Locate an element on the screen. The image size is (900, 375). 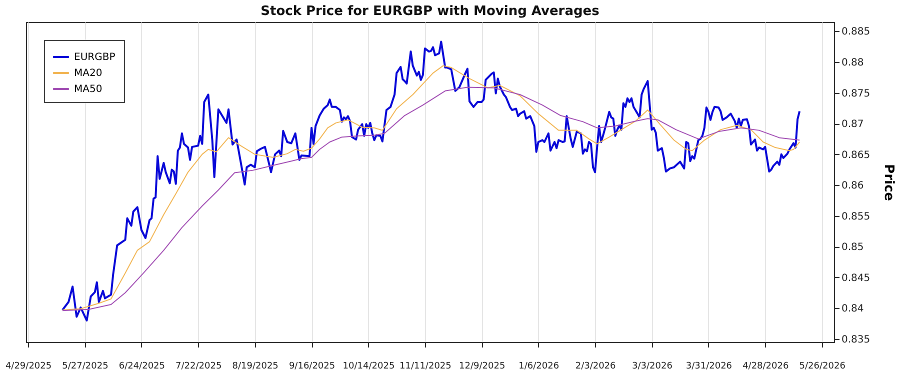
y-tick-label: 0.86 is located at coordinates (853, 186).